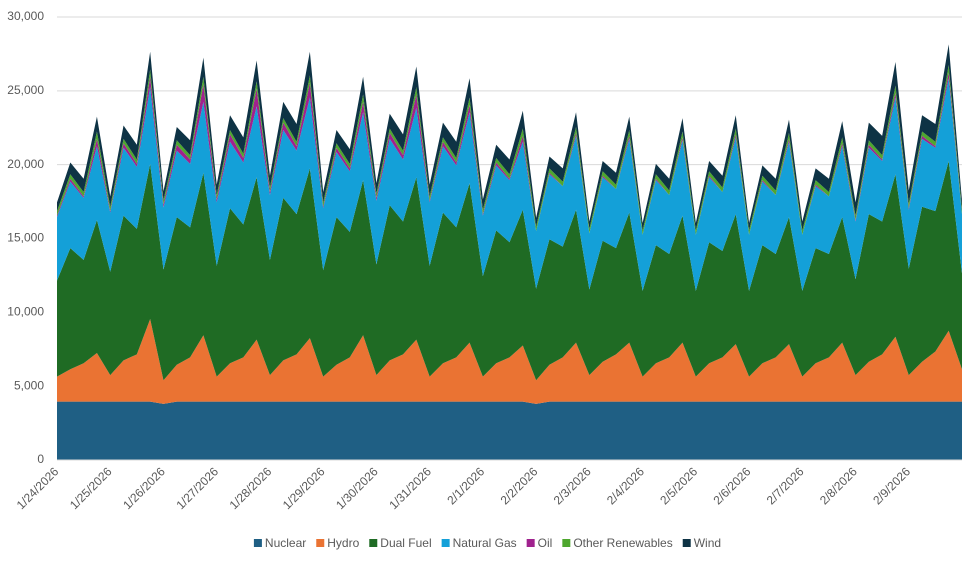  Describe the element at coordinates (25, 238) in the screenshot. I see `y-tick-label: 15,000` at that location.